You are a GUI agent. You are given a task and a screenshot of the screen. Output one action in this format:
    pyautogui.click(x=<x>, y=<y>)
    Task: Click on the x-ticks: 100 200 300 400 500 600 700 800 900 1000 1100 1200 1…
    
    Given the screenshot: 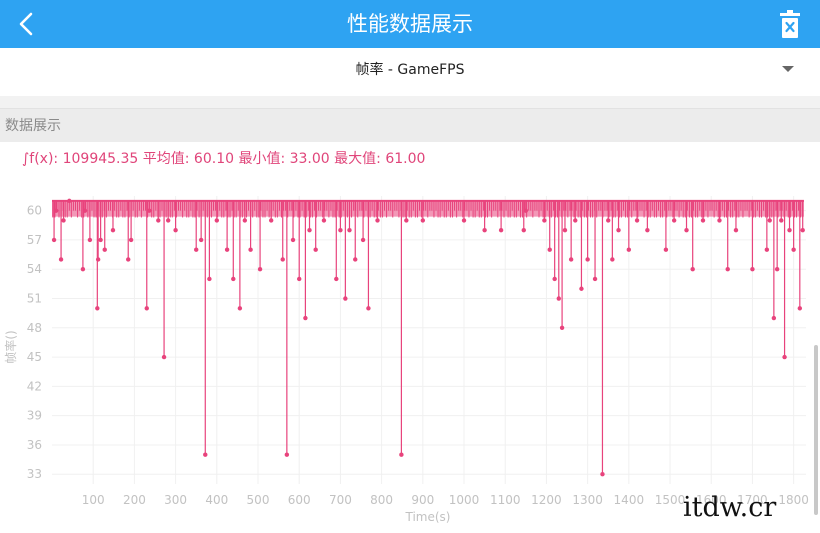 What is the action you would take?
    pyautogui.click(x=445, y=500)
    